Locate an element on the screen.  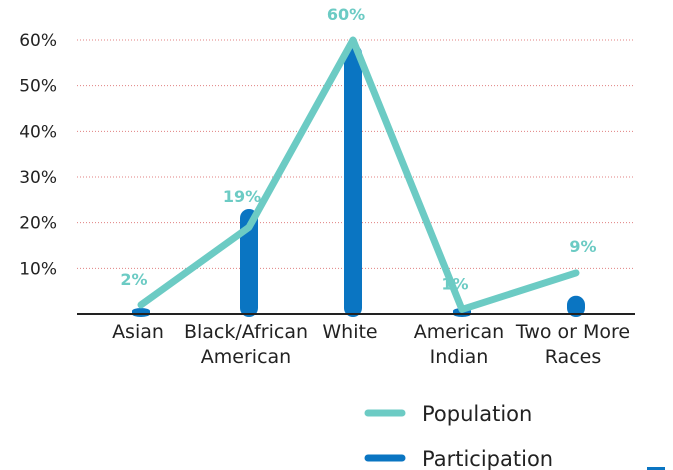
y-tick-label: 20% is located at coordinates (38, 224).